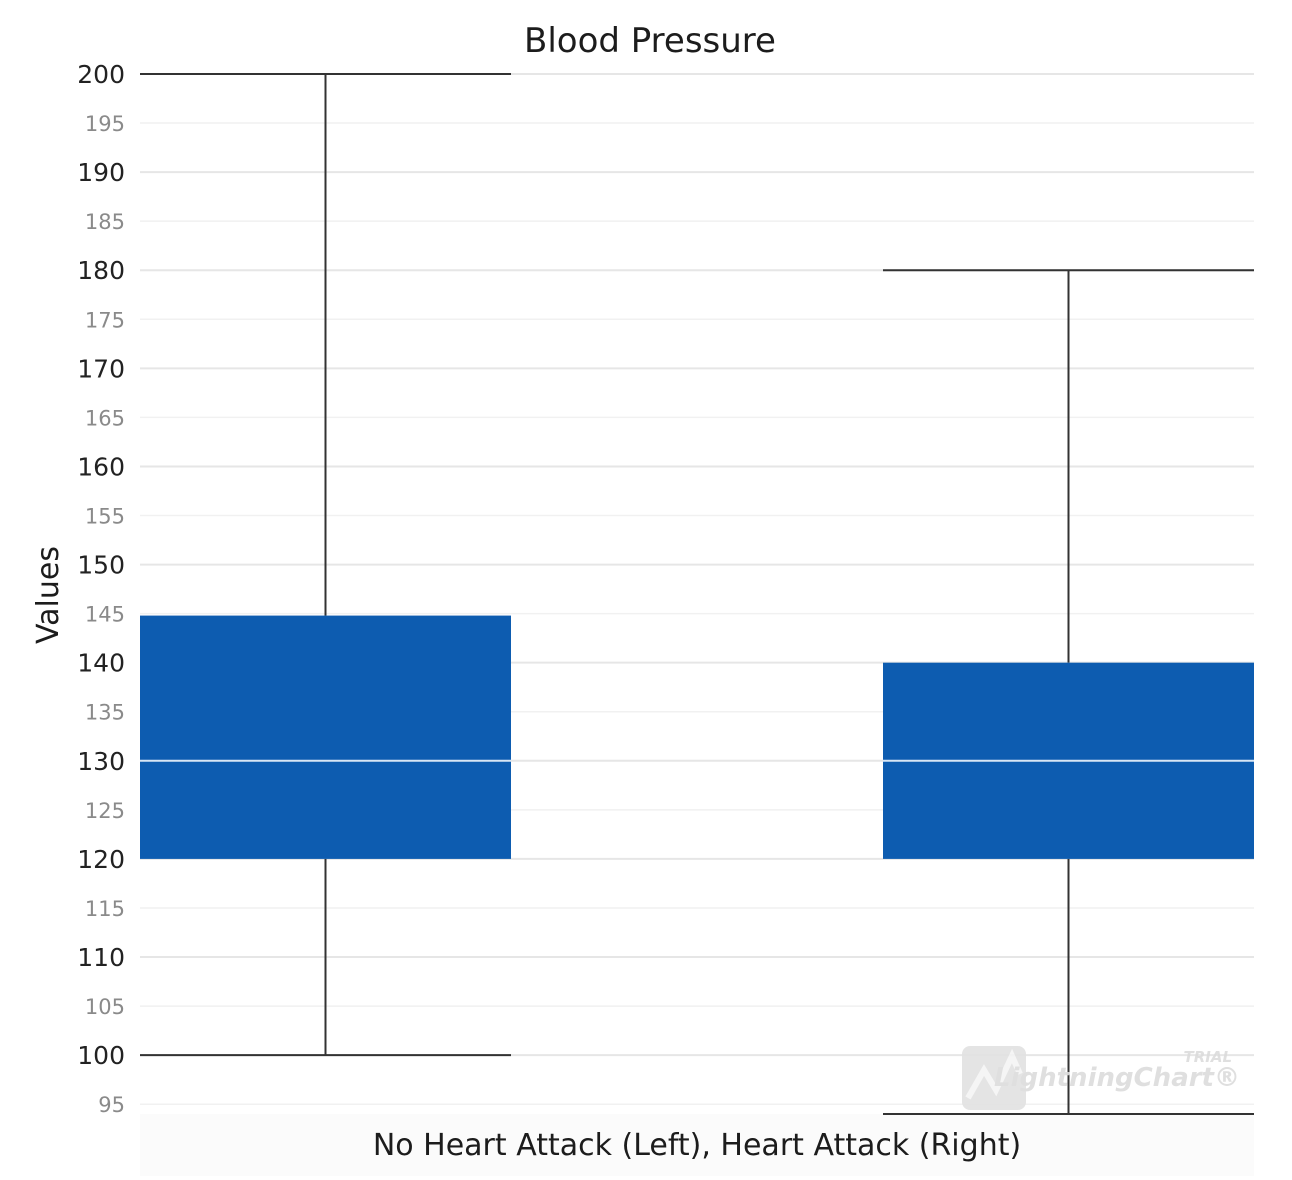 This screenshot has height=1180, width=1292. What do you see at coordinates (105, 418) in the screenshot?
I see `y-tick-label-minor: 165` at bounding box center [105, 418].